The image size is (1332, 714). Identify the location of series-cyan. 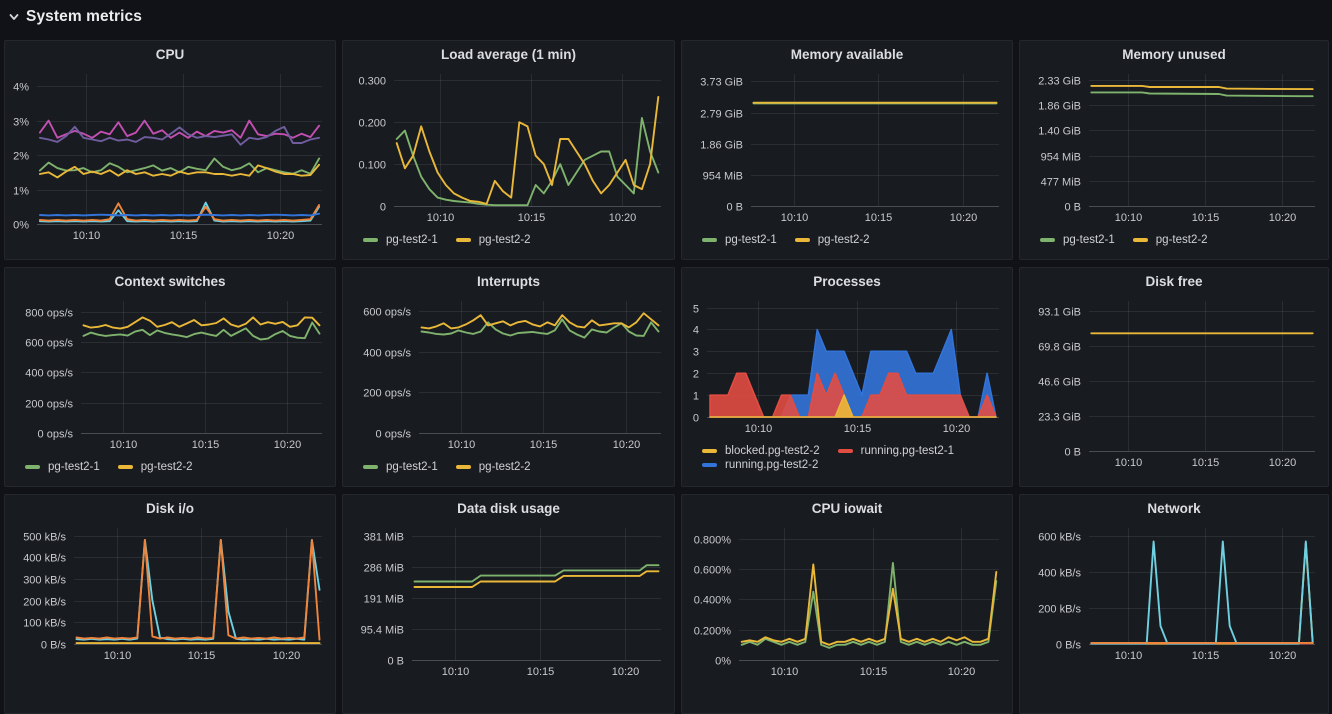
(1202, 592).